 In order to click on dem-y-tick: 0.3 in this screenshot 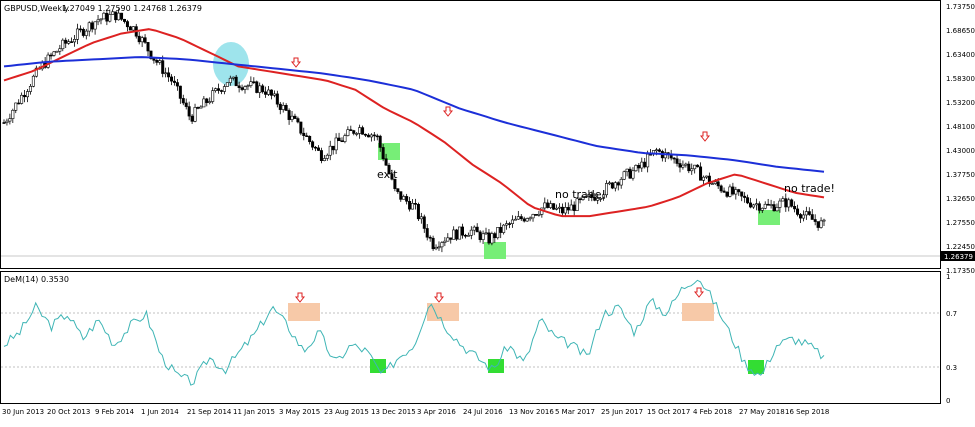, I will do `click(951, 368)`.